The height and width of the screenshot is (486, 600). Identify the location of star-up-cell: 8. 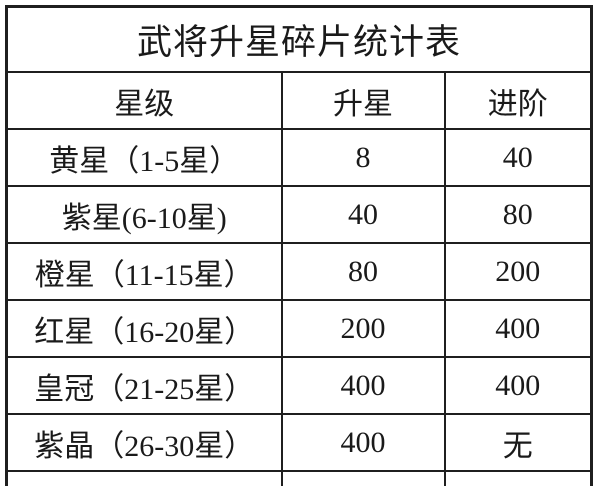
(363, 157).